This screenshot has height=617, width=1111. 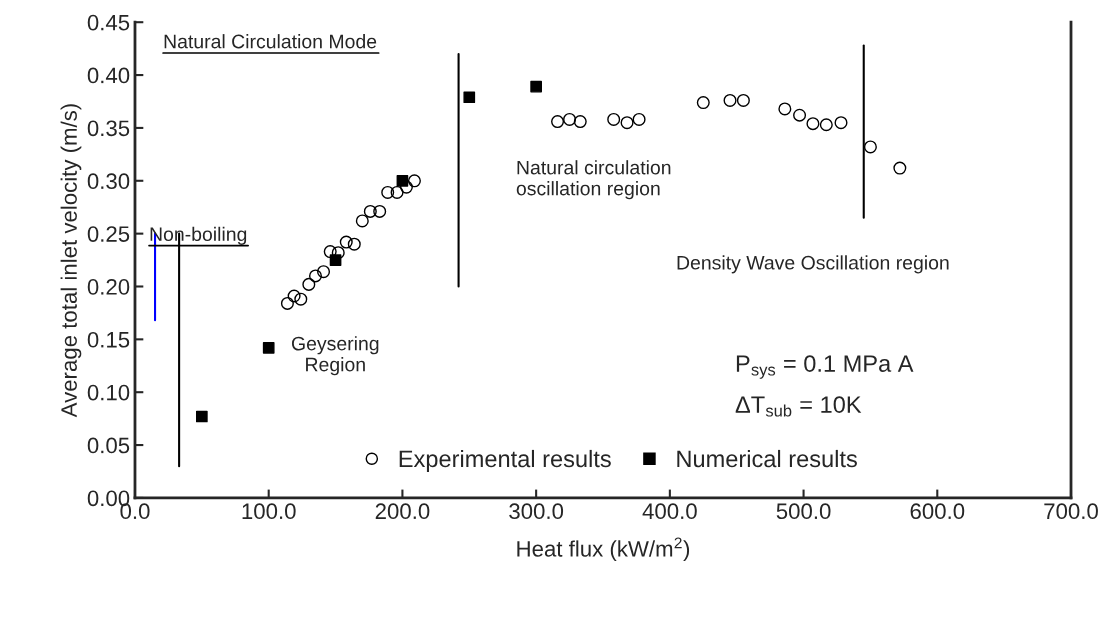 I want to click on y-tick-label: 0.45, so click(x=108, y=22).